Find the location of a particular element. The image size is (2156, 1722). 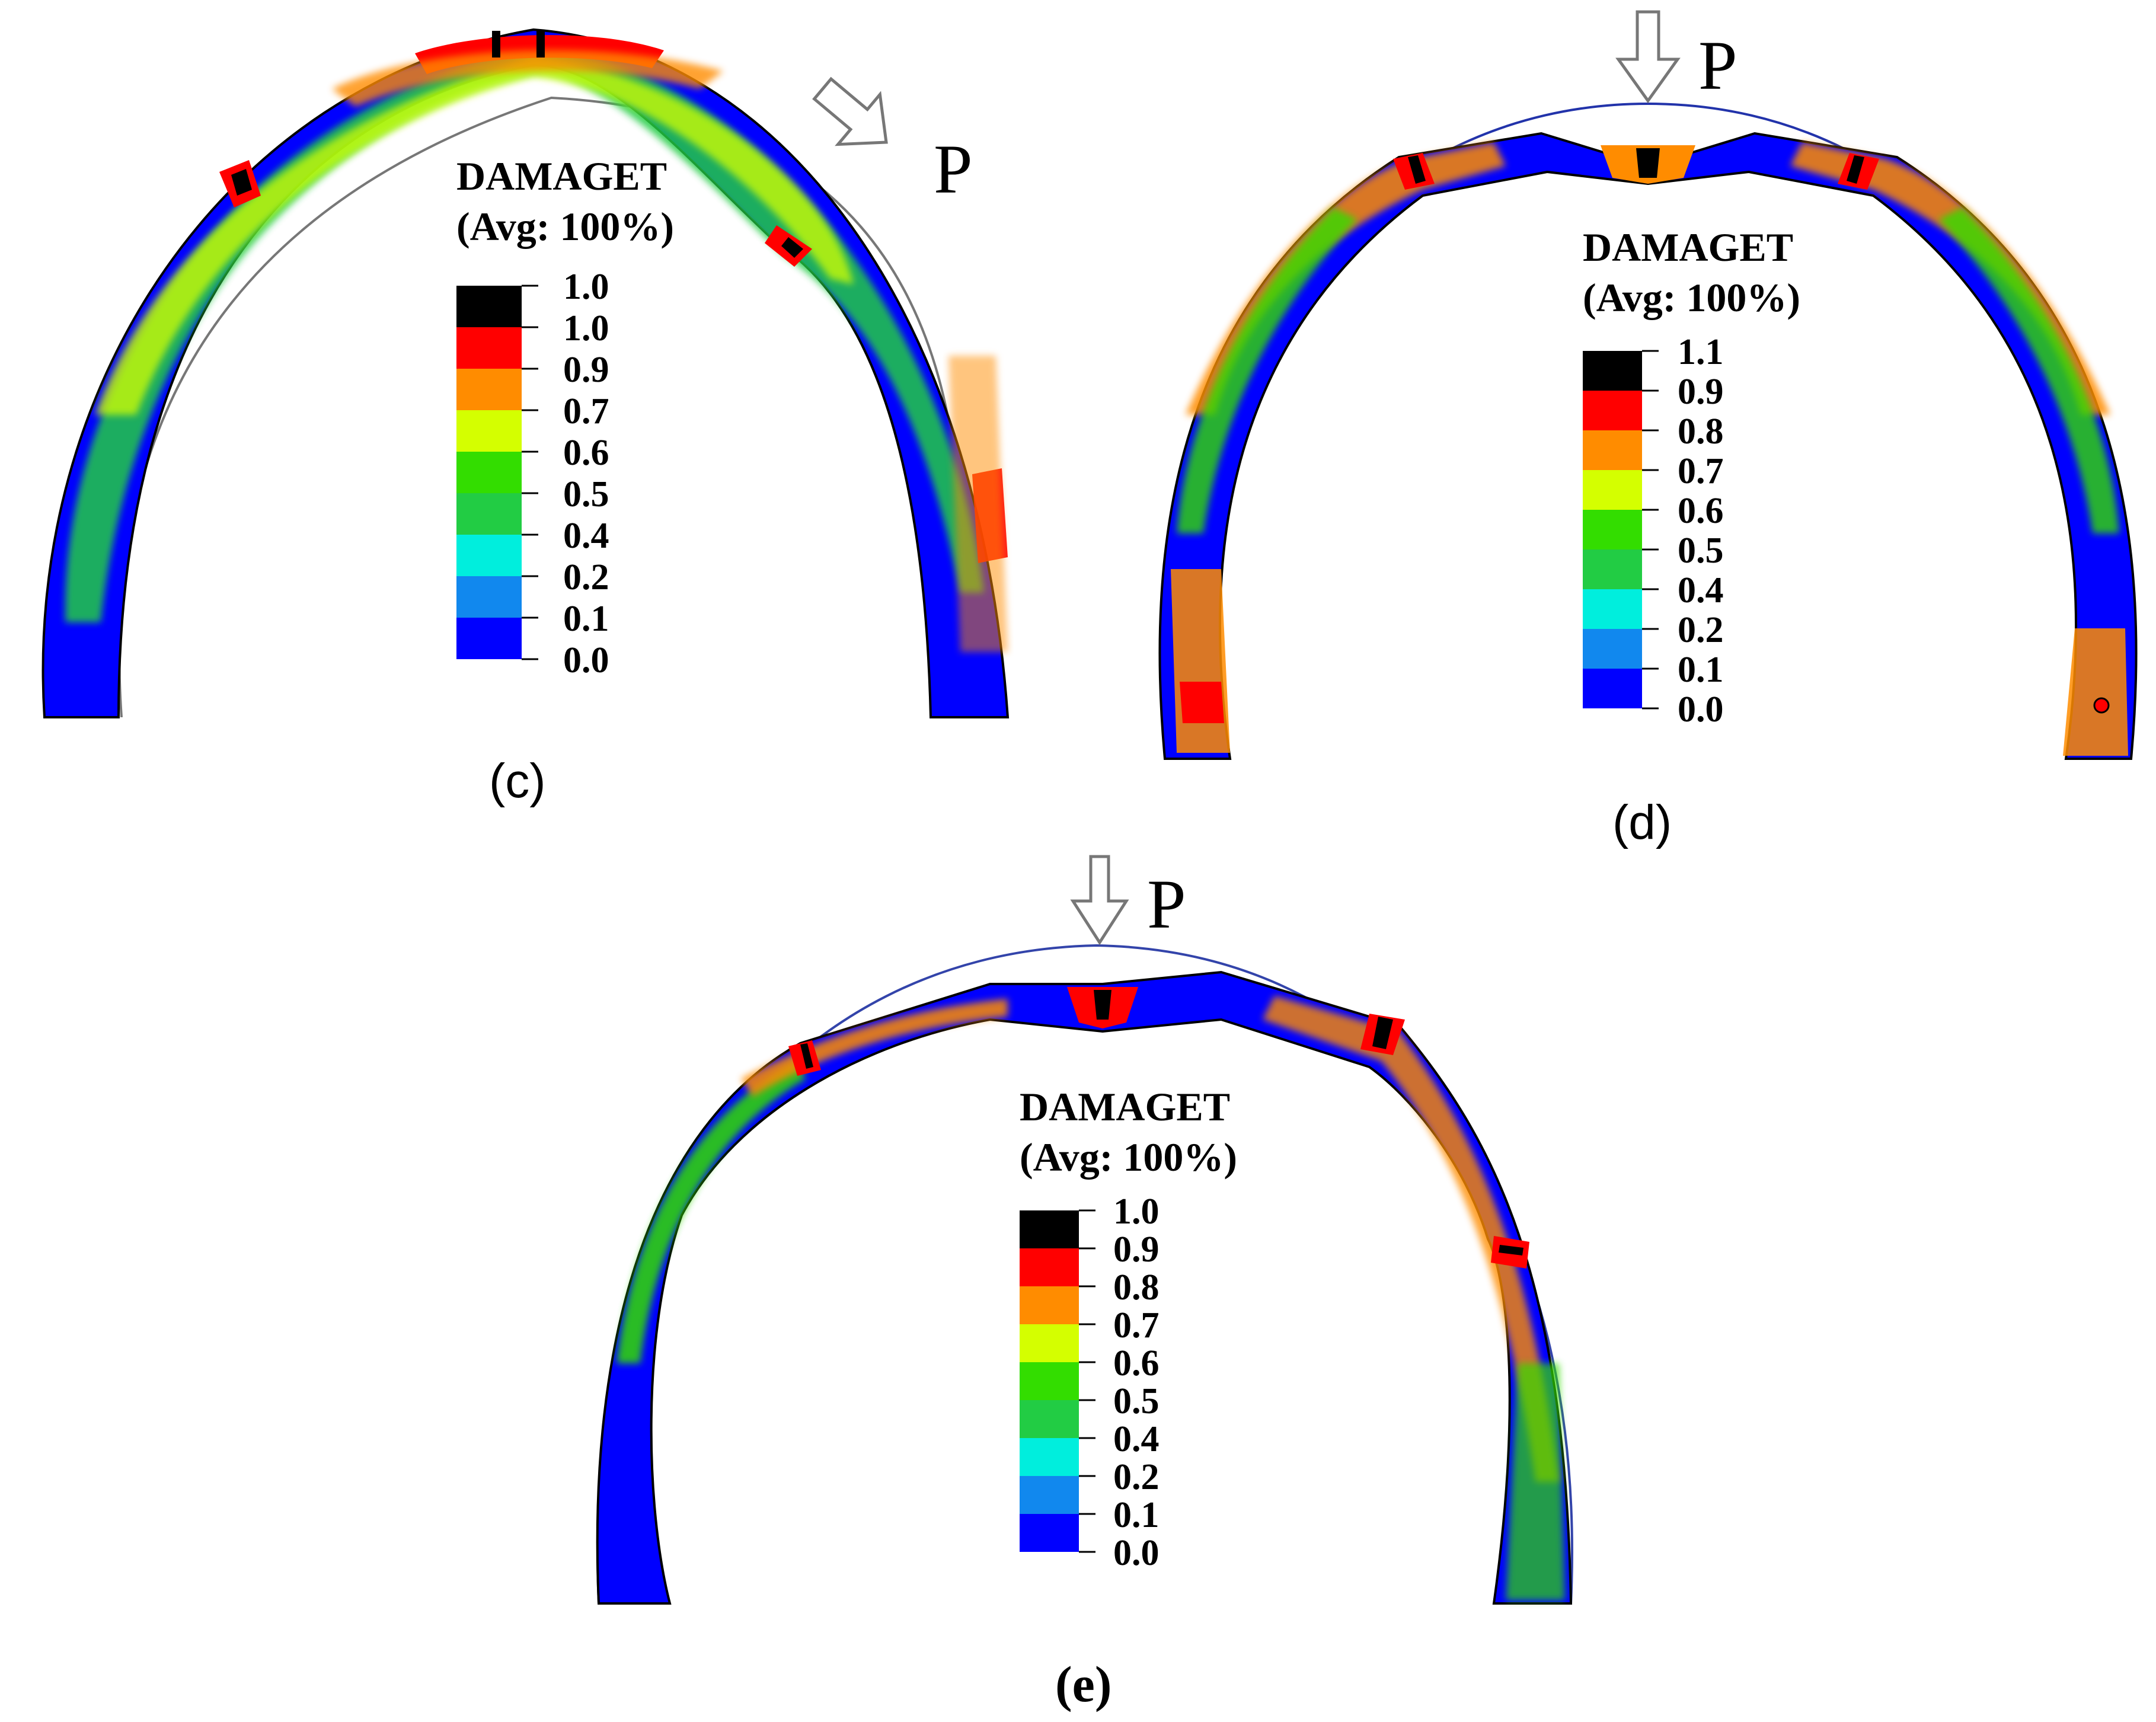

panel-e-legend-tick-label-8: 0.1 is located at coordinates (1136, 1515).